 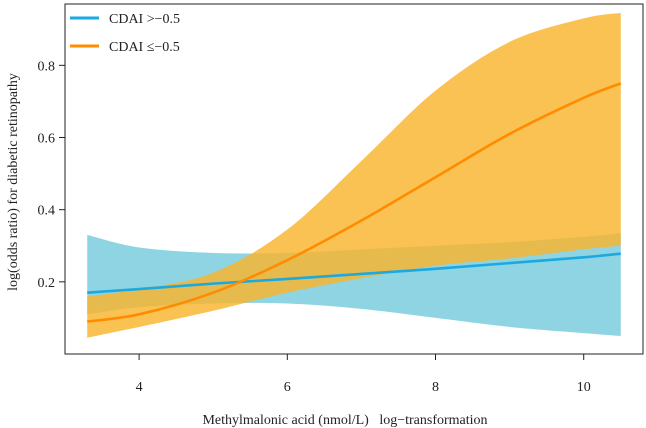 I want to click on y-axis: 0.2 0.4 0.6 0.8, so click(x=51, y=175).